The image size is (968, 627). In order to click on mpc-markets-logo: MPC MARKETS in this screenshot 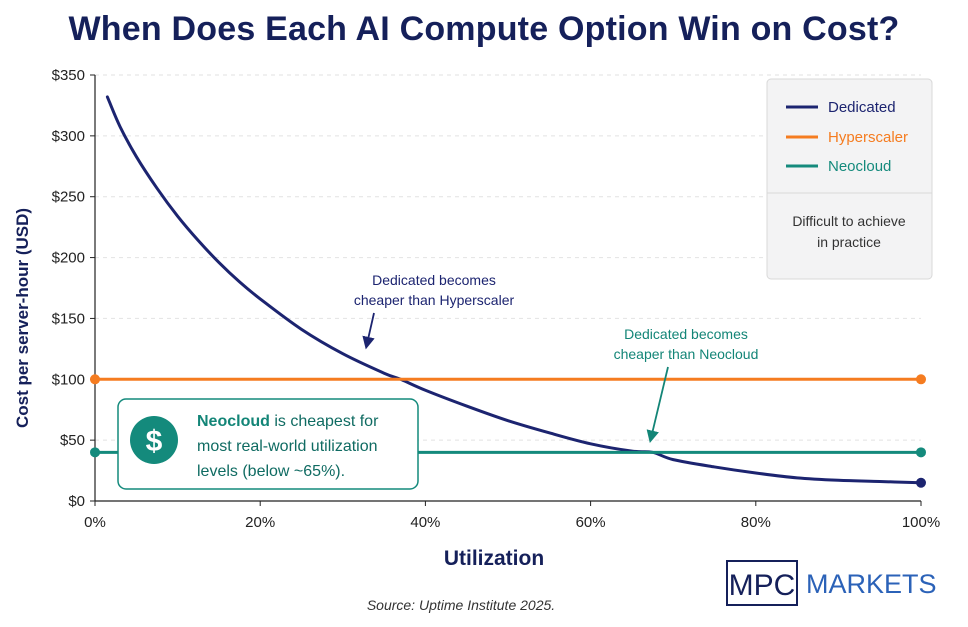, I will do `click(831, 583)`.